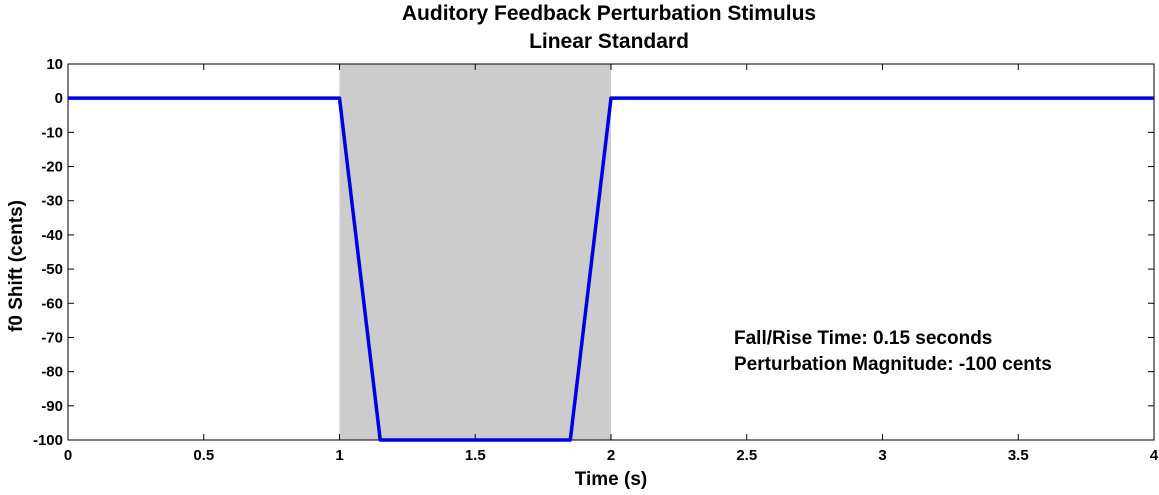 This screenshot has width=1159, height=495. I want to click on y-tick-label: -90, so click(52, 406).